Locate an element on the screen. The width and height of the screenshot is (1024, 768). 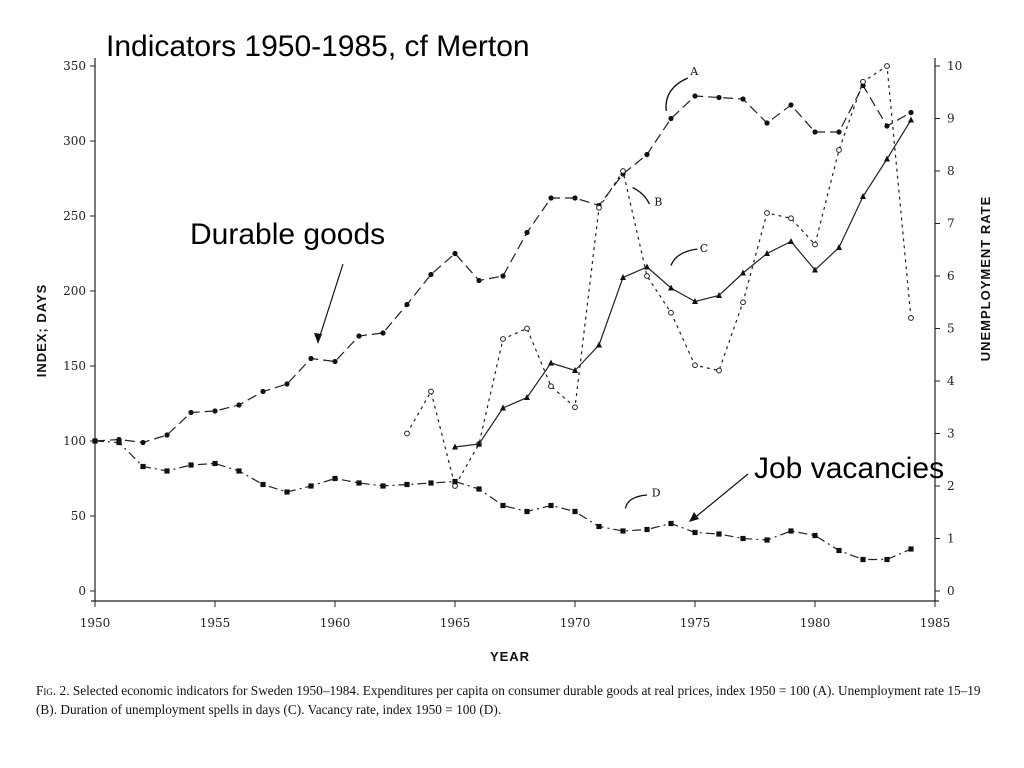
y2-tick-label: 8 is located at coordinates (951, 171).